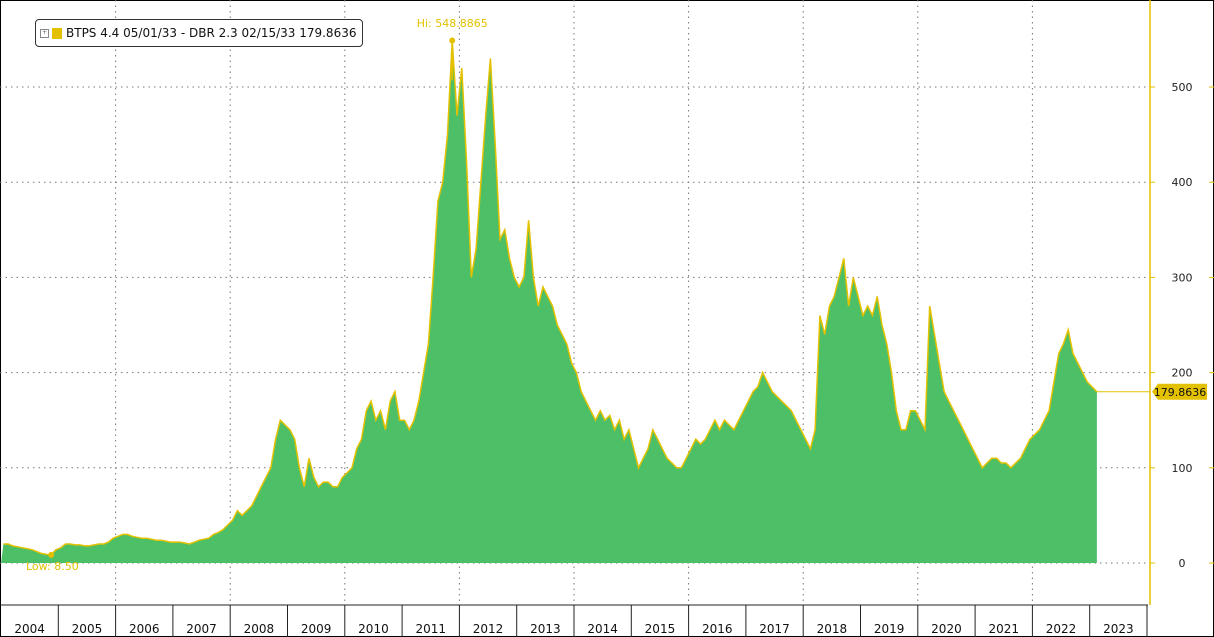 This screenshot has height=637, width=1214. What do you see at coordinates (259, 629) in the screenshot?
I see `x-tick-label: 2008` at bounding box center [259, 629].